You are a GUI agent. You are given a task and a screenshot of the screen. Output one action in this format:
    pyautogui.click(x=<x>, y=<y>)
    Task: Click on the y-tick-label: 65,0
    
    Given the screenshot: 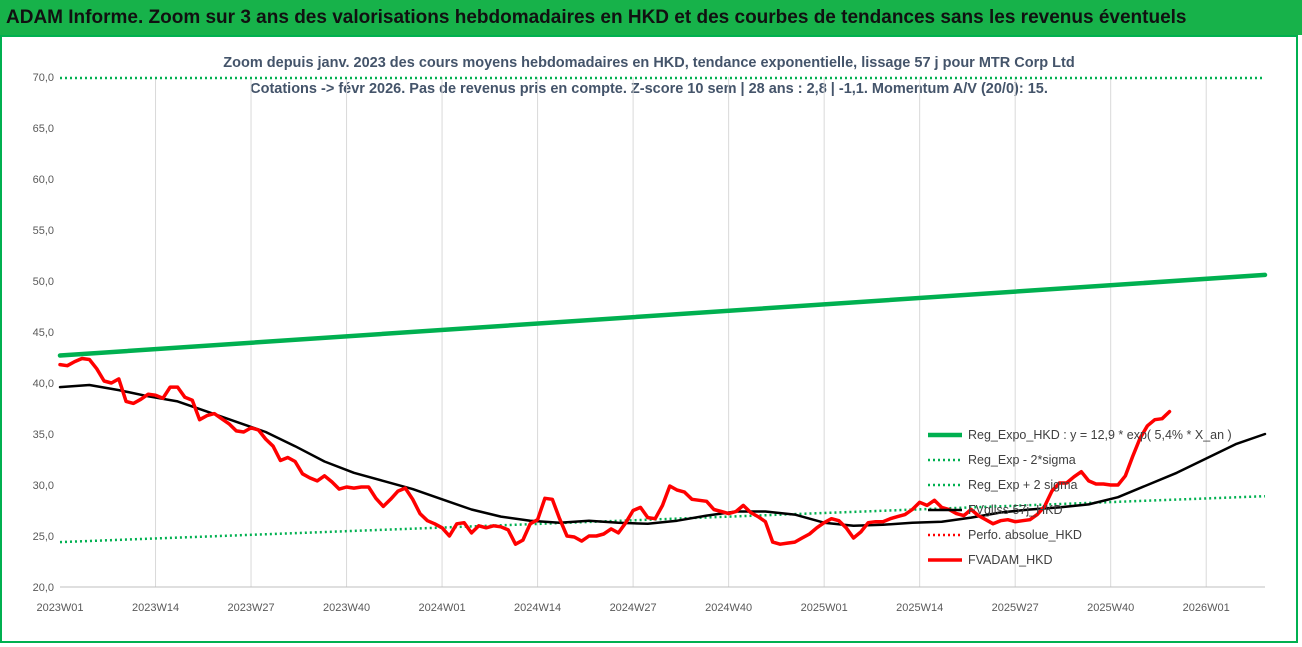 What is the action you would take?
    pyautogui.click(x=43, y=129)
    